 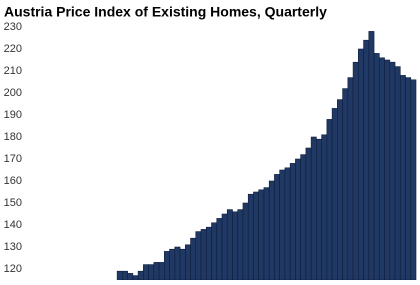 What do you see at coordinates (13, 93) in the screenshot?
I see `y-tick-label: 200` at bounding box center [13, 93].